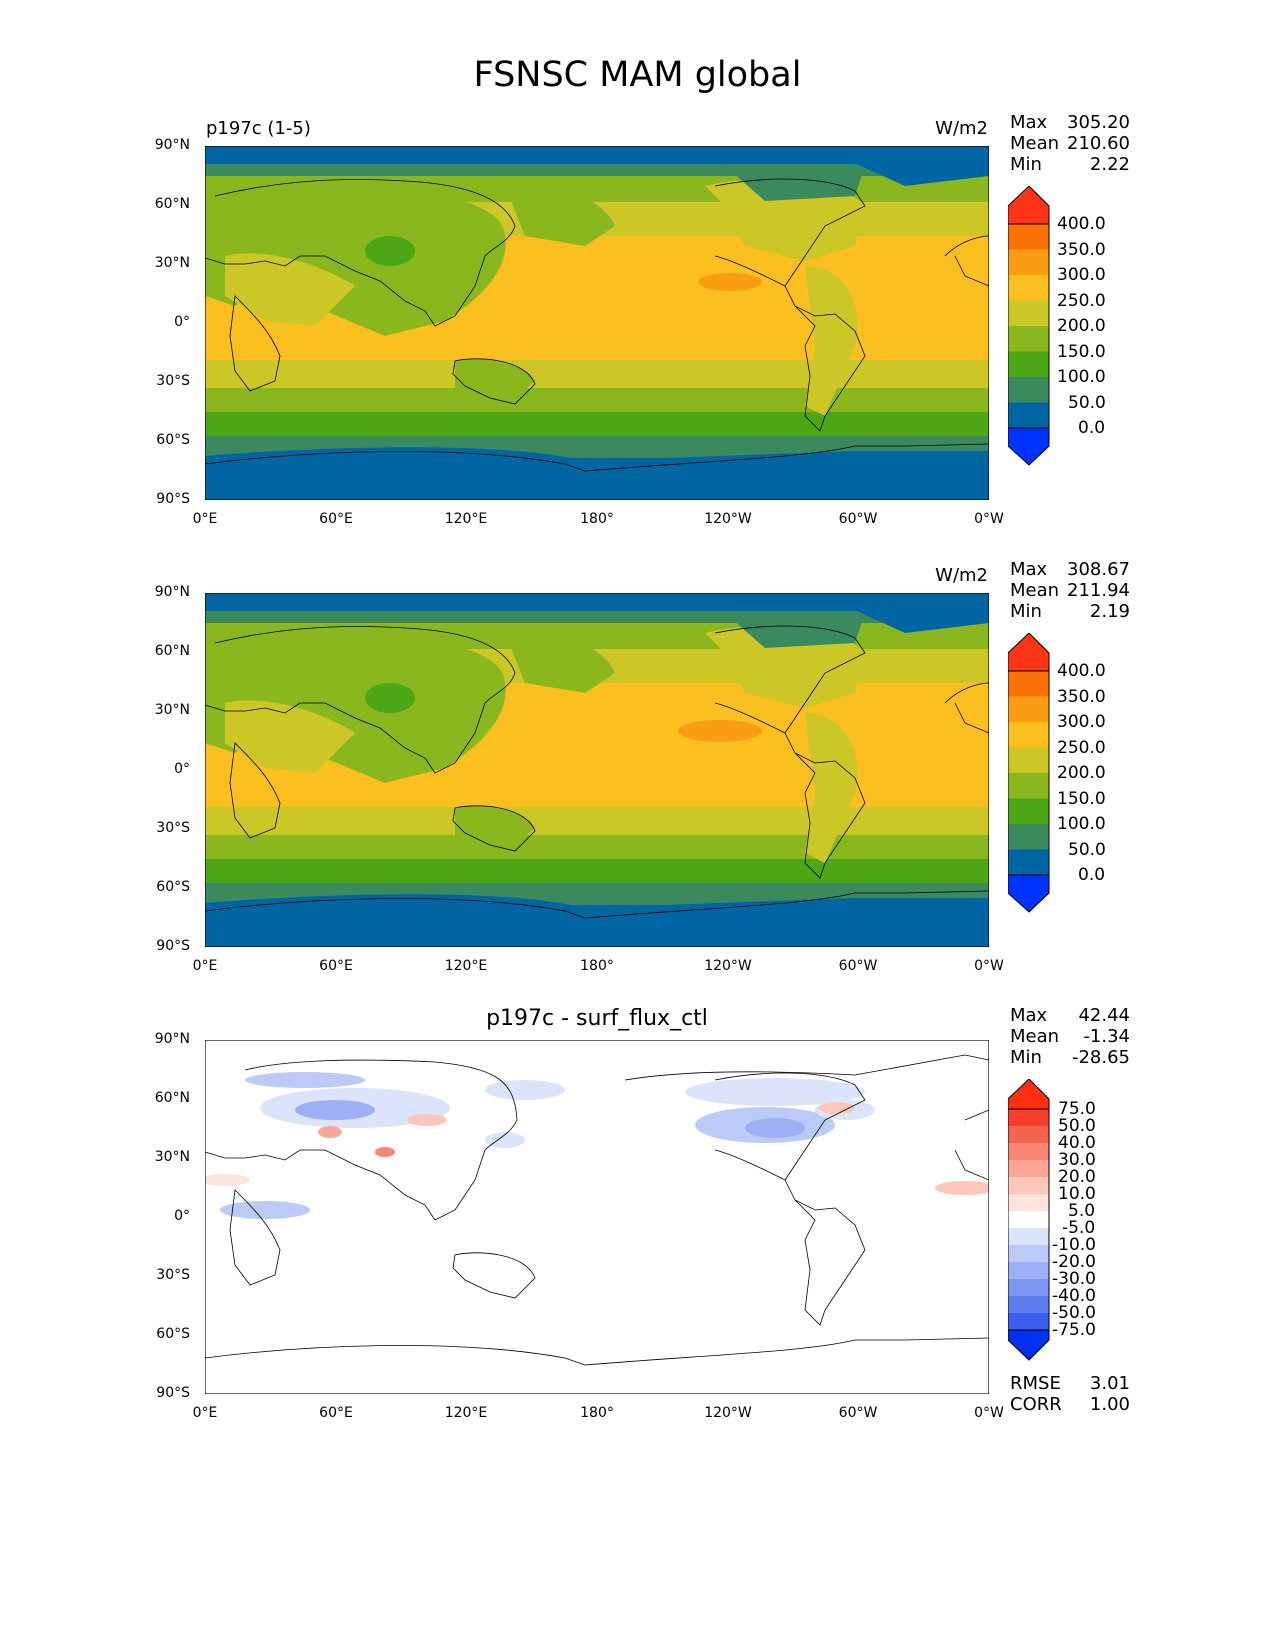  I want to click on panel-2-cbar-label: 50.0, so click(1087, 850).